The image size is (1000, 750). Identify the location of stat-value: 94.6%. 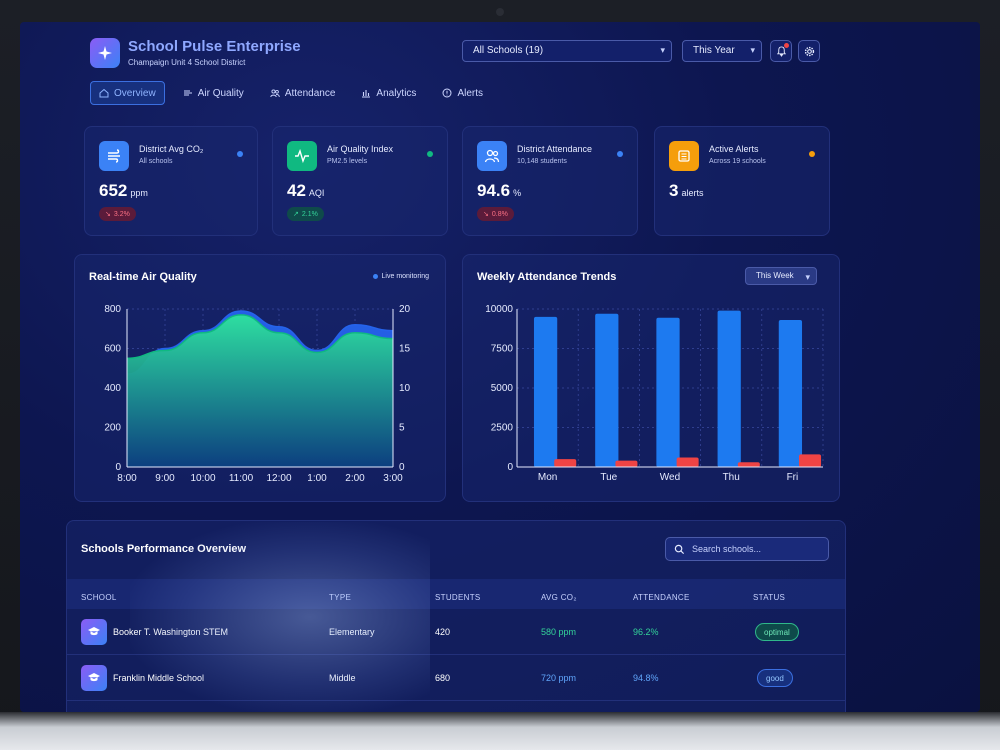
(499, 190).